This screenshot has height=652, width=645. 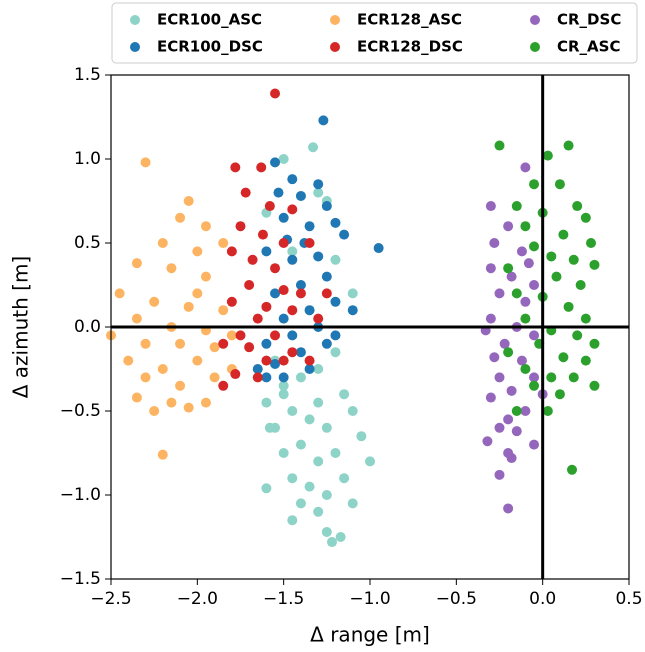 I want to click on x-tick-label: −2.5, so click(x=110, y=599).